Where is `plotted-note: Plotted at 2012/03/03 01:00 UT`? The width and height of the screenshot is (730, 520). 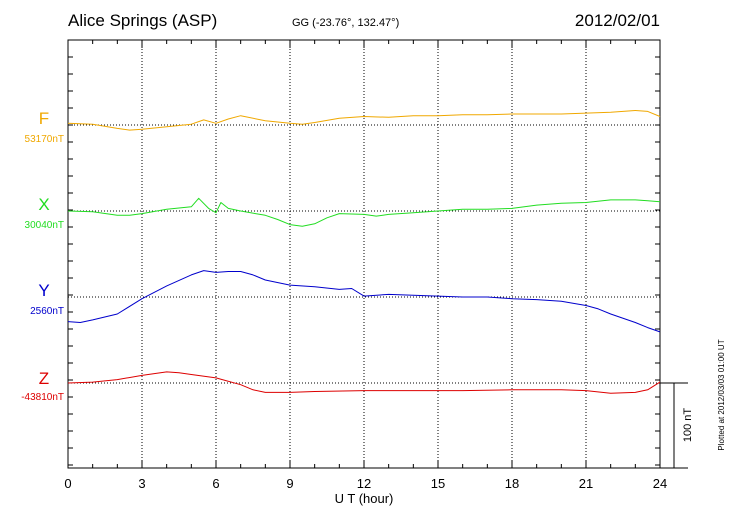
plotted-note: Plotted at 2012/03/03 01:00 UT is located at coordinates (721, 394).